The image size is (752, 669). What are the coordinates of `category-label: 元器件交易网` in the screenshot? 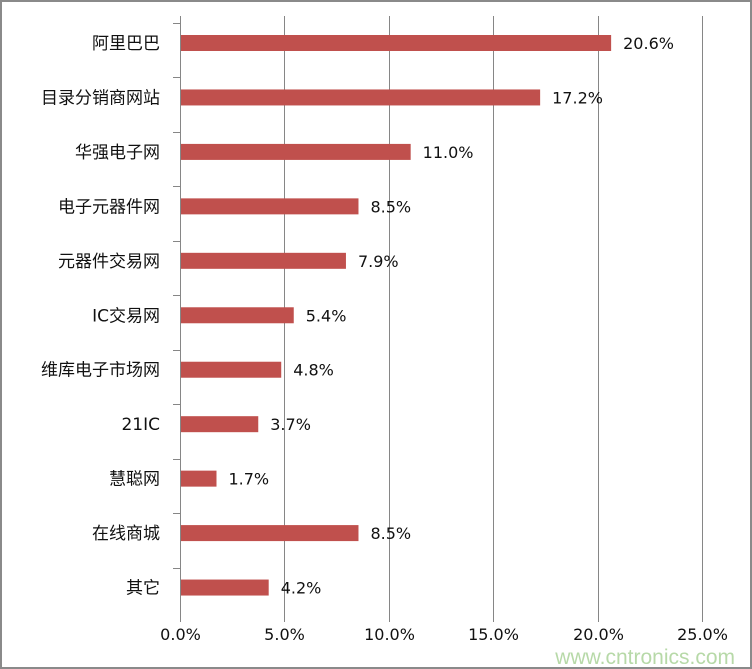 It's located at (109, 262).